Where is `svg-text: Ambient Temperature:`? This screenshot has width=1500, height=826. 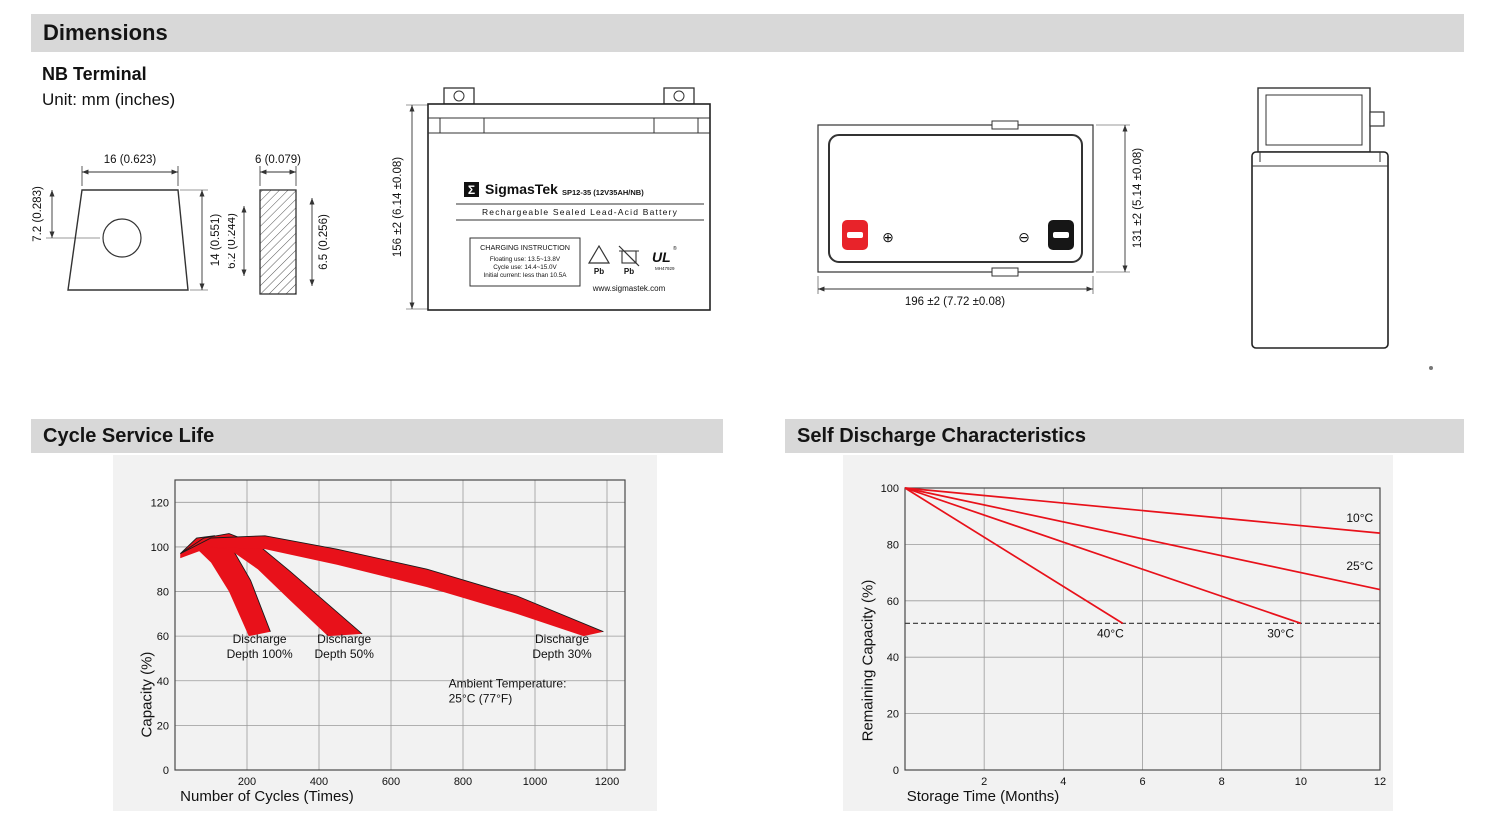 svg-text: Ambient Temperature: is located at coordinates (508, 683).